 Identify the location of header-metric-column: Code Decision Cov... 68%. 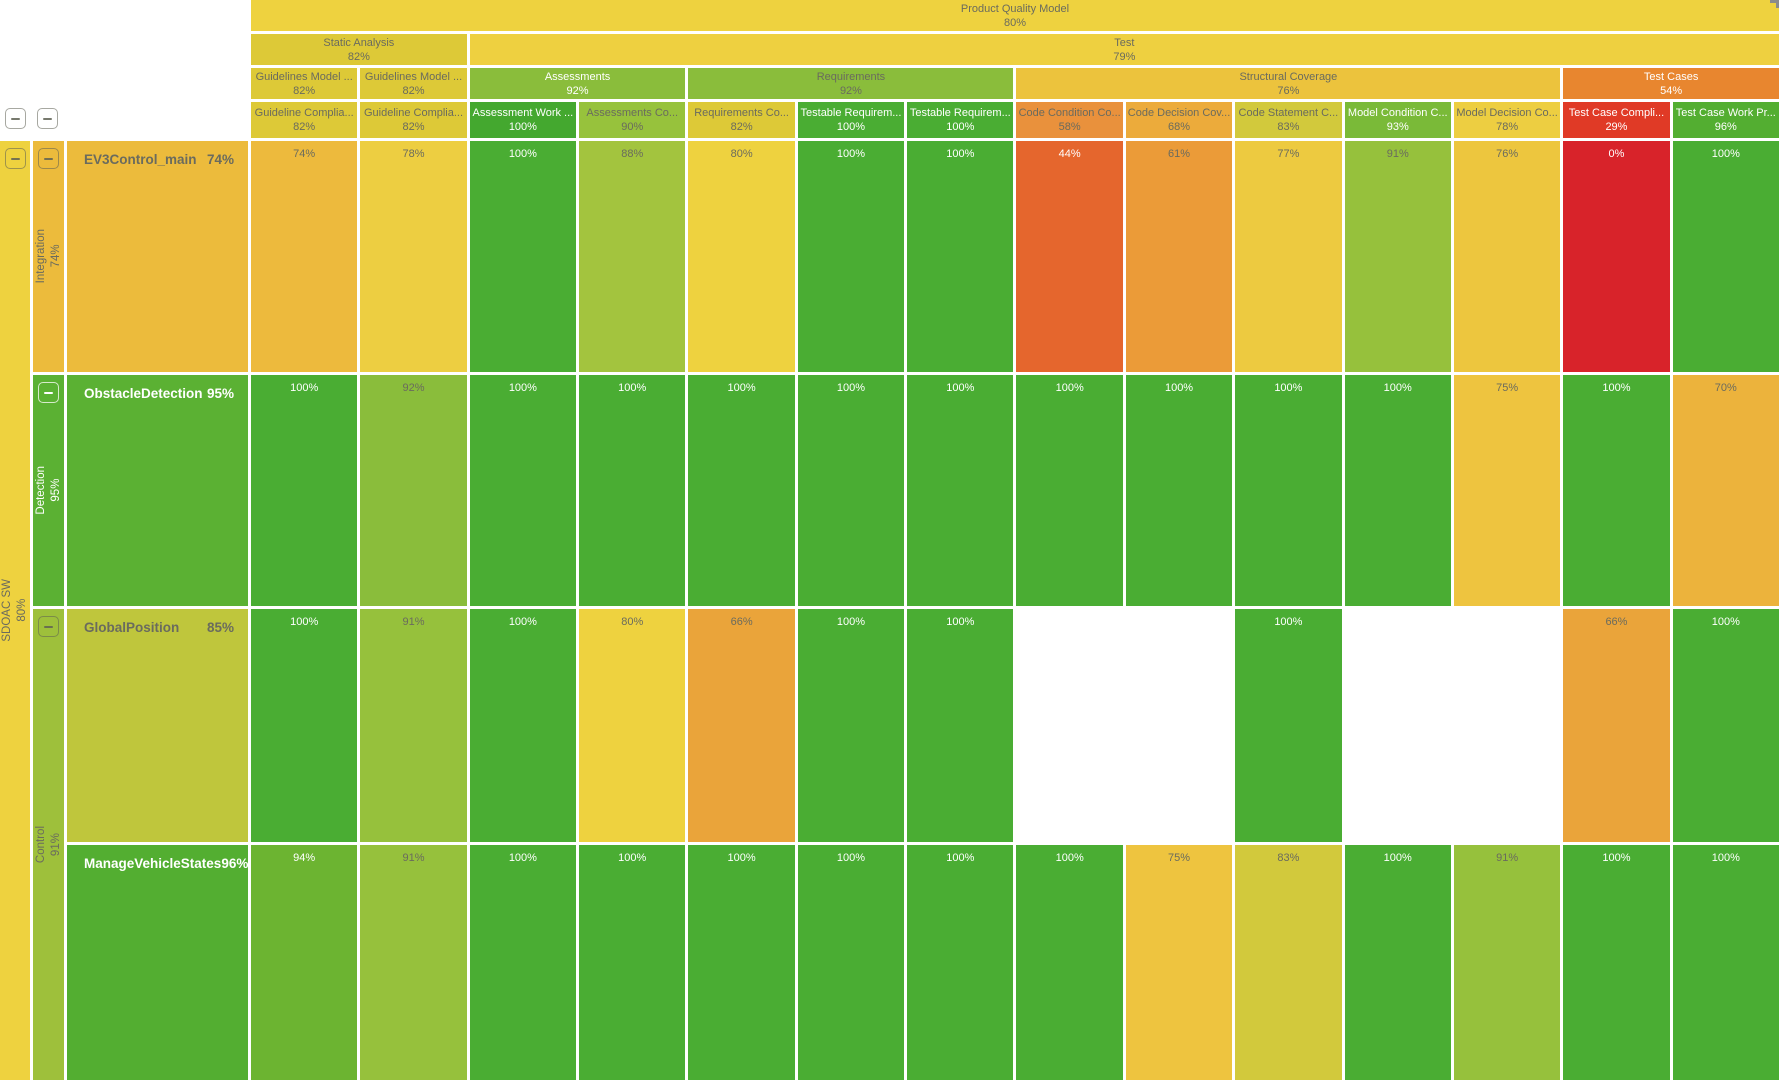
(1179, 120).